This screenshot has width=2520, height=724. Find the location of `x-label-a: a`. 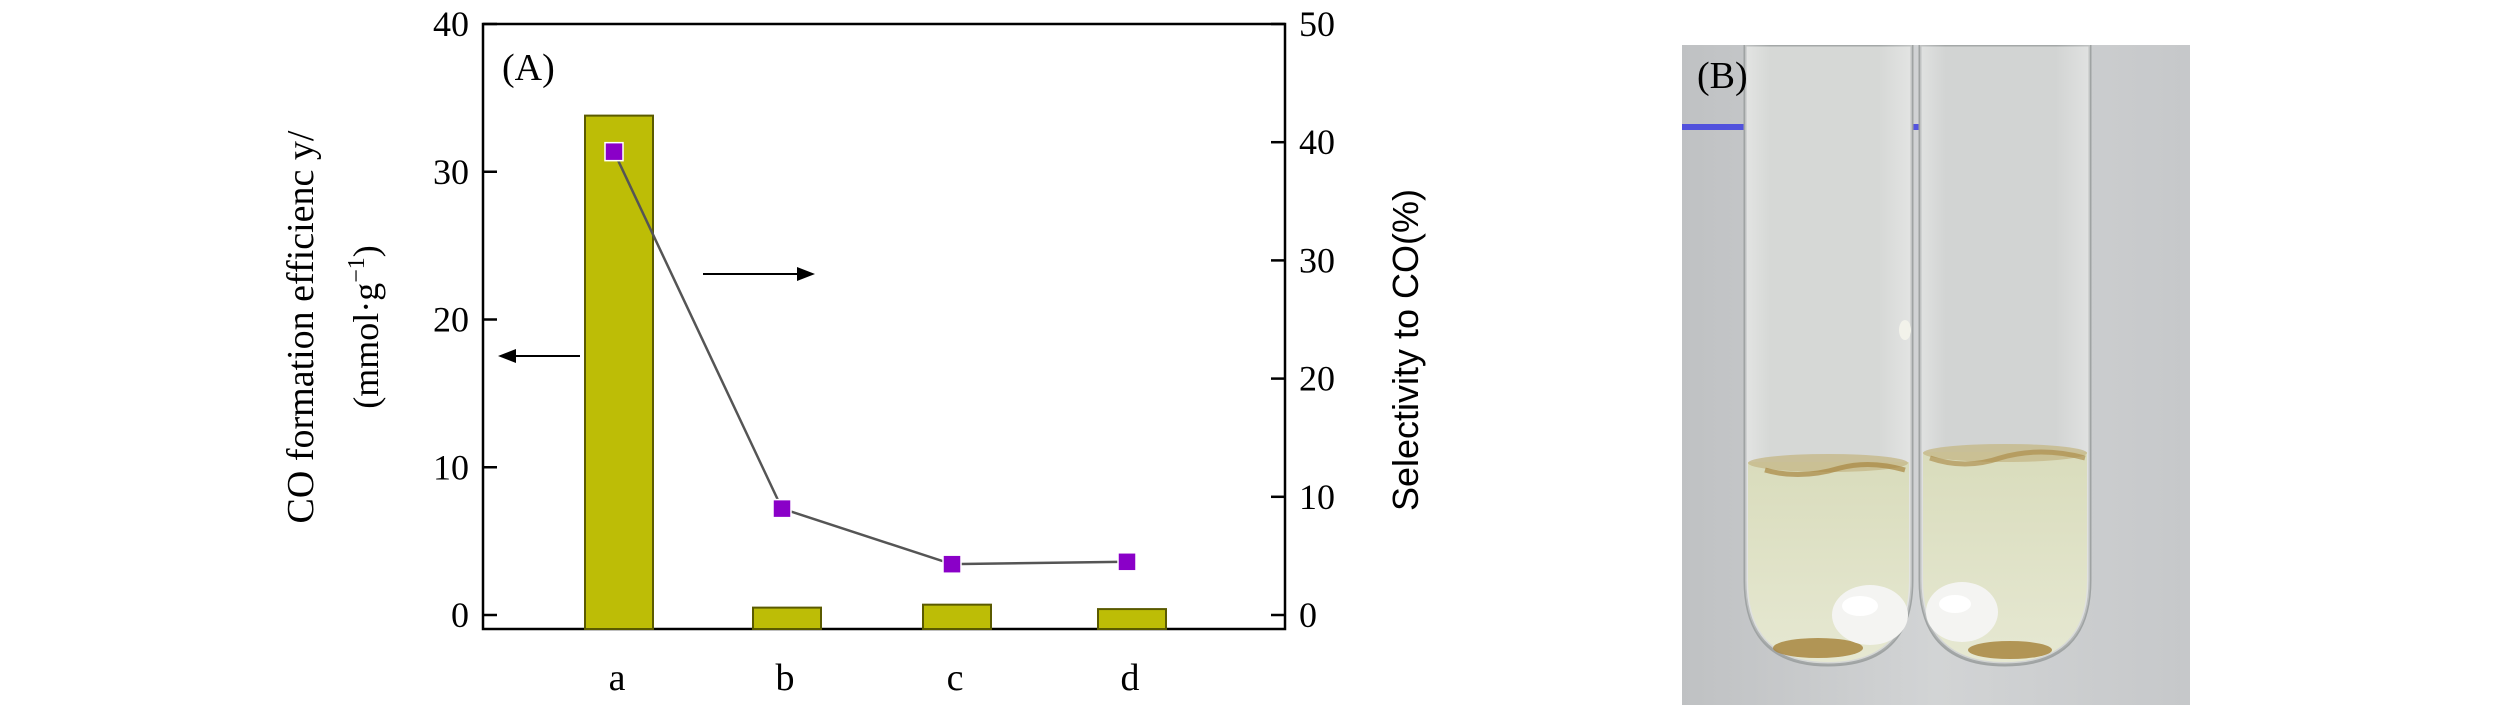

x-label-a: a is located at coordinates (617, 678).